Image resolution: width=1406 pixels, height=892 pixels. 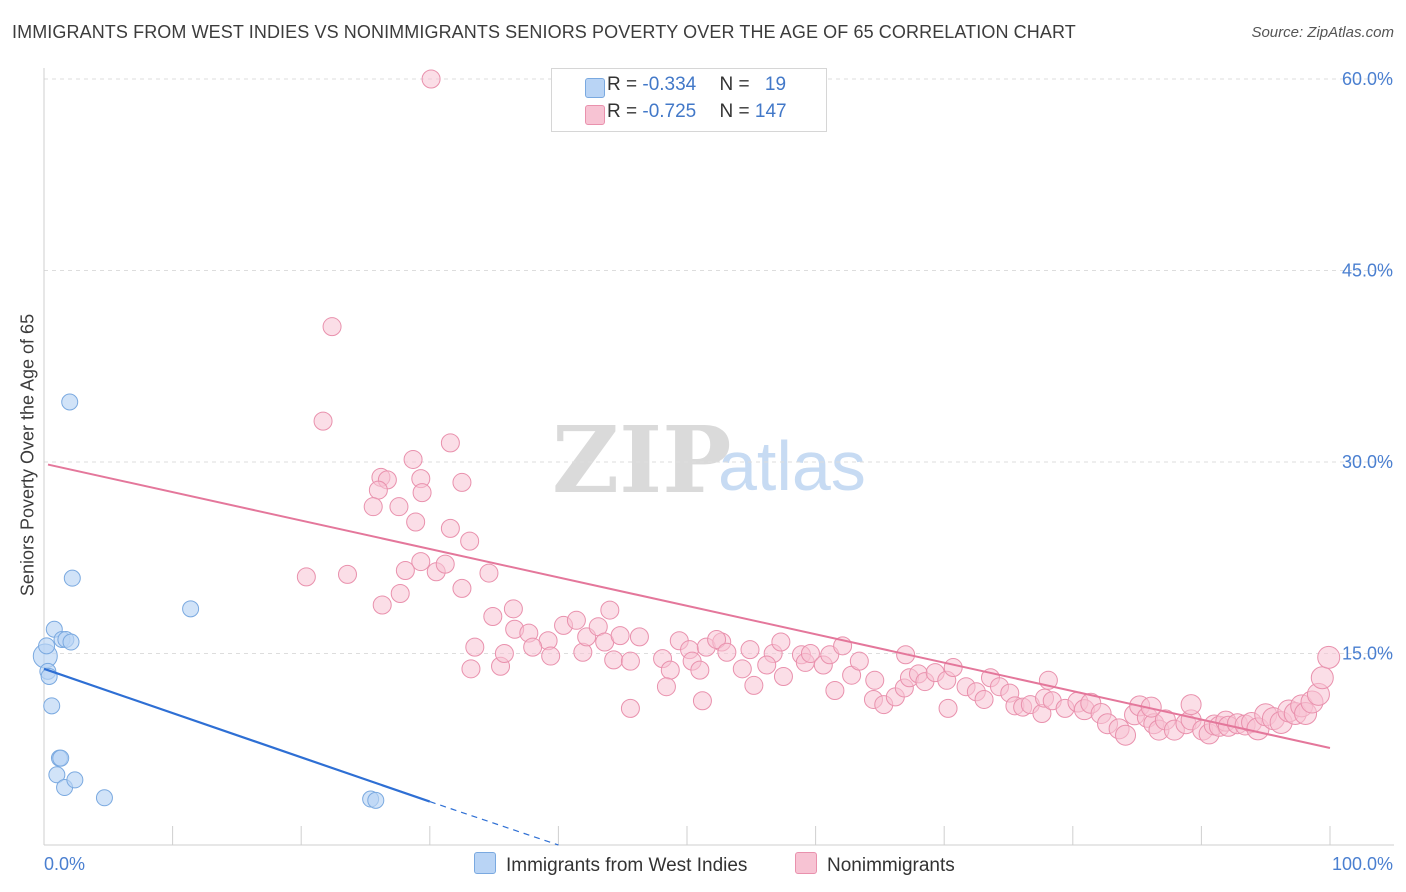 What do you see at coordinates (1367, 366) in the screenshot?
I see `y-tick-labels: 15.0% 30.0% 45.0% 60.0%` at bounding box center [1367, 366].